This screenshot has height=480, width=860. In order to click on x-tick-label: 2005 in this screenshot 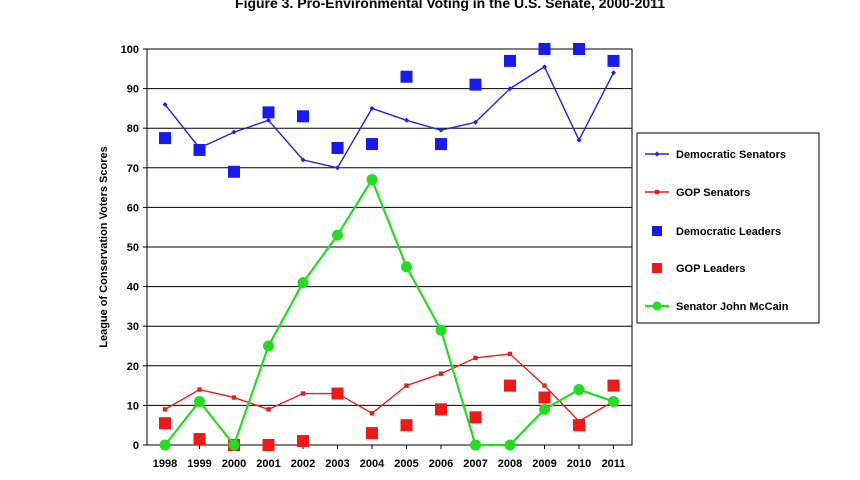, I will do `click(406, 464)`.